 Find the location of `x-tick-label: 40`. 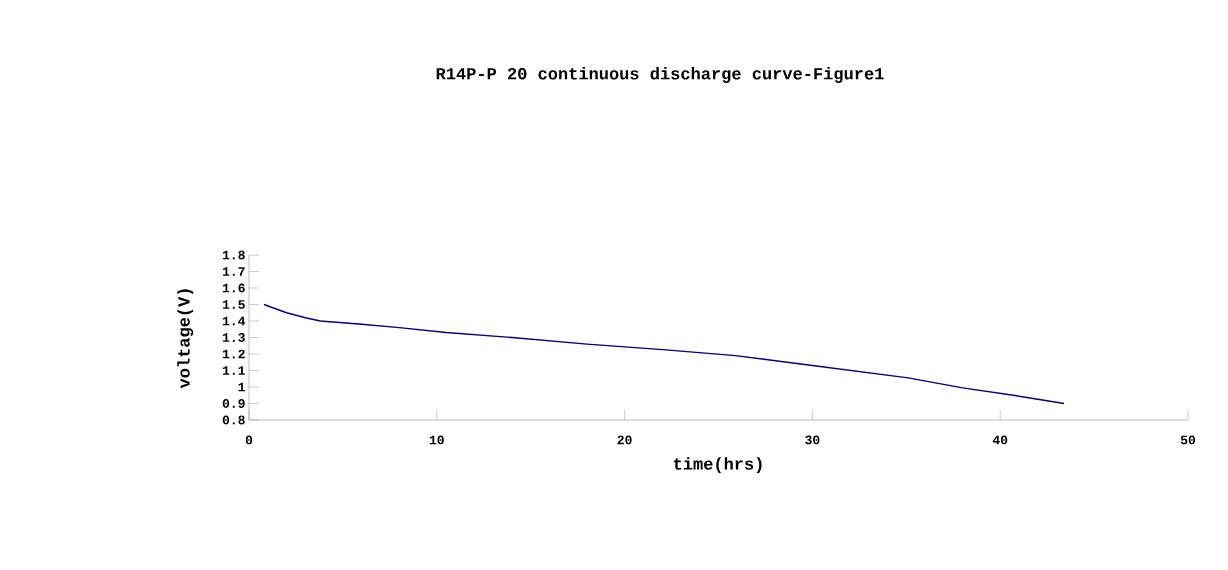

x-tick-label: 40 is located at coordinates (1000, 440).